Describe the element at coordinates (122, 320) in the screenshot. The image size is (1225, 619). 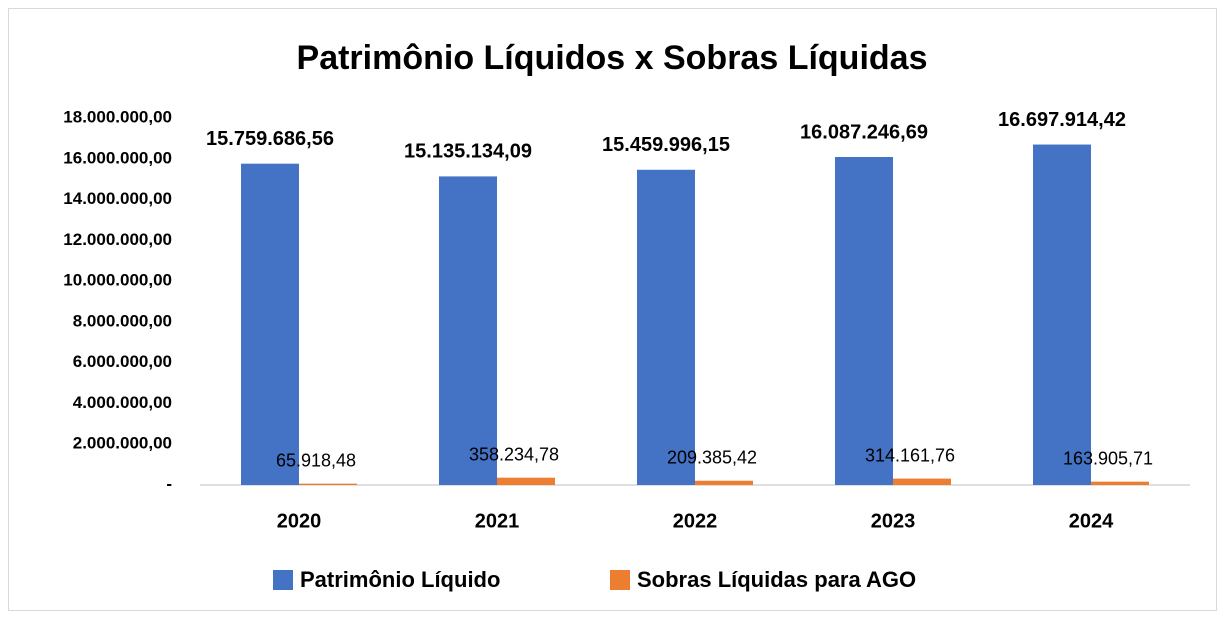
I see `y-tick-label: 8.000.000,00` at that location.